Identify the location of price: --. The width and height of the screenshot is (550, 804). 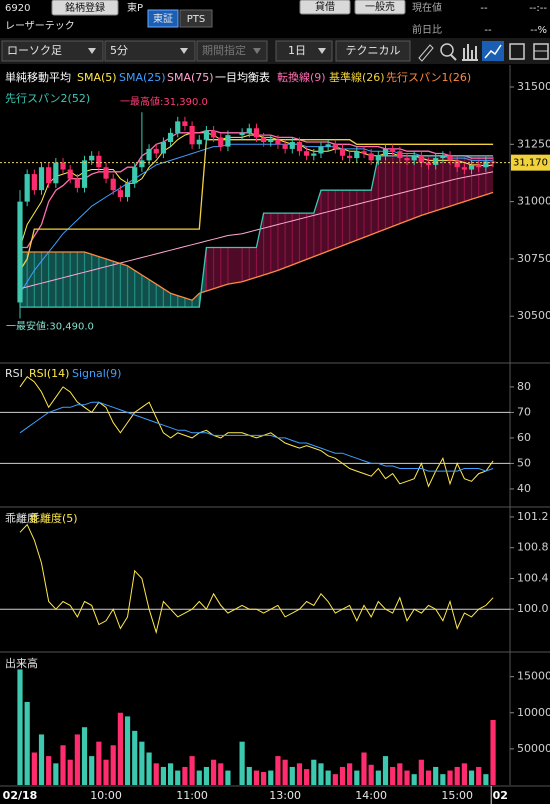
(484, 8).